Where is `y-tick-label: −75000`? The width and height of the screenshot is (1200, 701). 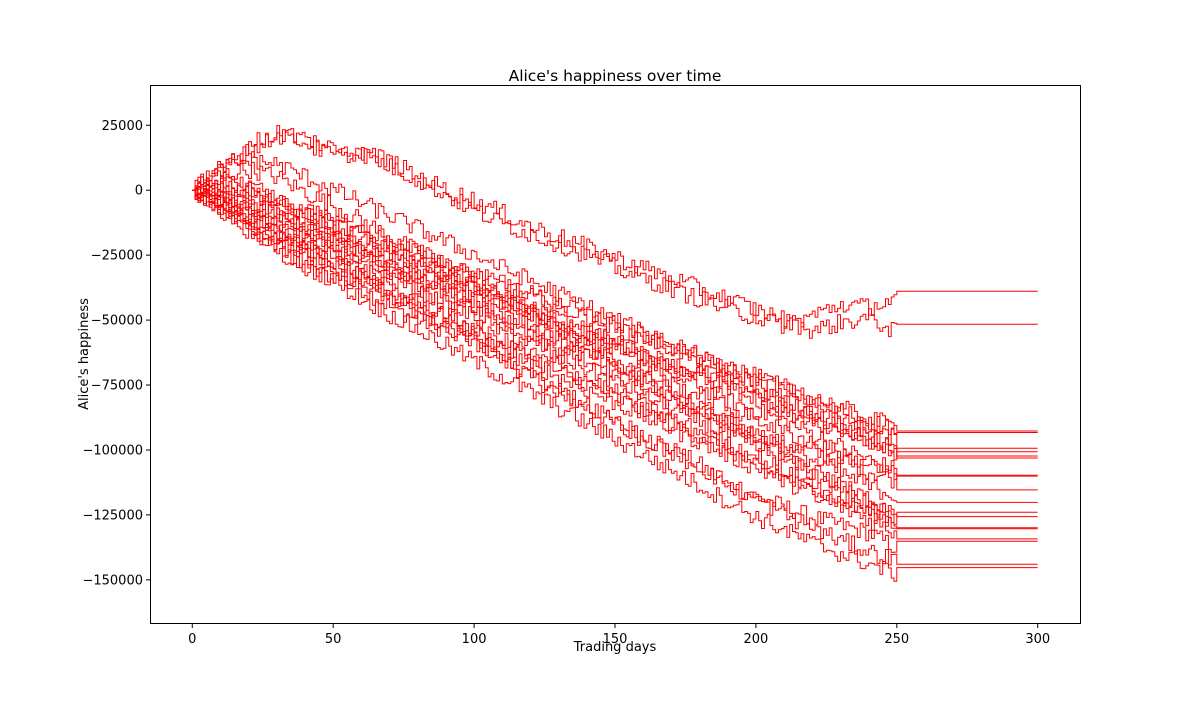 y-tick-label: −75000 is located at coordinates (117, 386).